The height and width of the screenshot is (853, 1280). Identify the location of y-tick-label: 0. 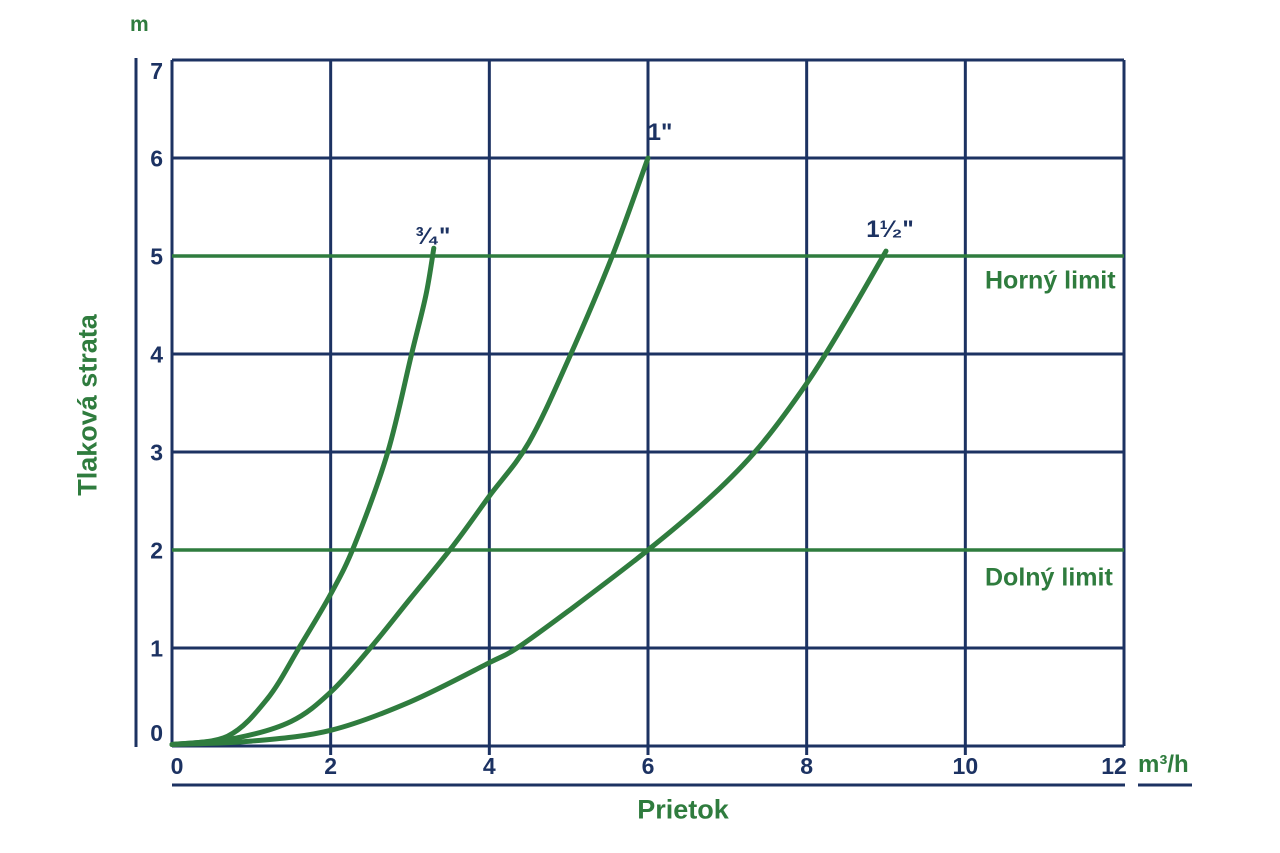
(156, 733).